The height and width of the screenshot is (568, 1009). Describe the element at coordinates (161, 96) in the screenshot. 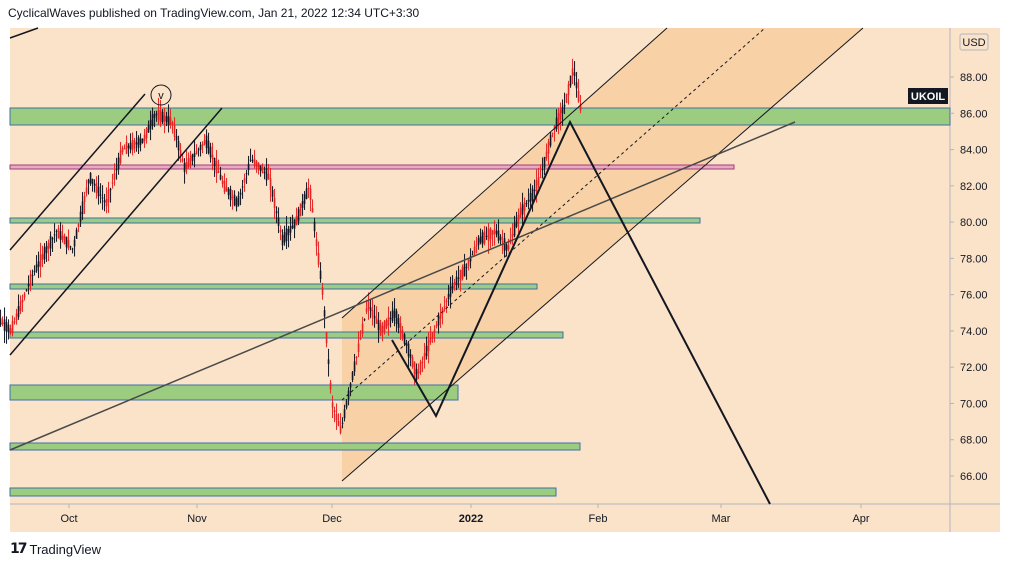

I see `wave-label-v: v` at that location.